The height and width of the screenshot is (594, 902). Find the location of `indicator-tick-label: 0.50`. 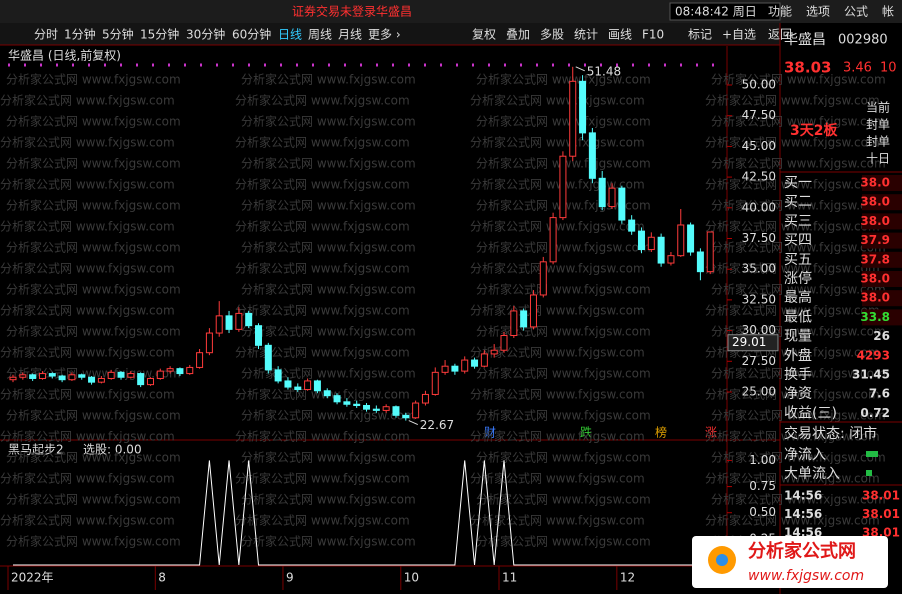

indicator-tick-label: 0.50 is located at coordinates (762, 512).